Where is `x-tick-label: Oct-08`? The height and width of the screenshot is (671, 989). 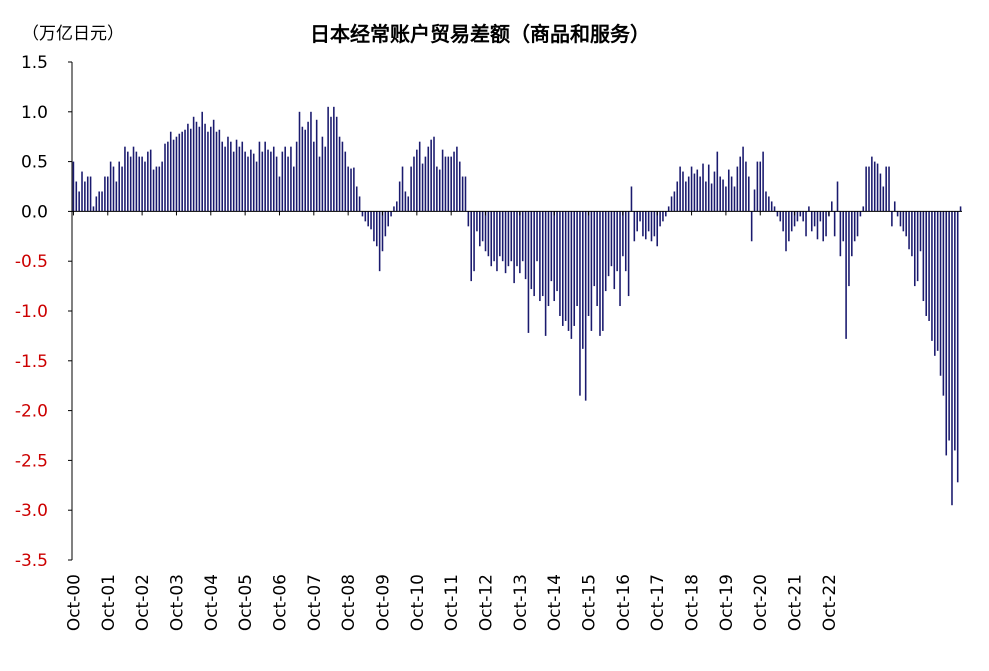 x-tick-label: Oct-08 is located at coordinates (349, 602).